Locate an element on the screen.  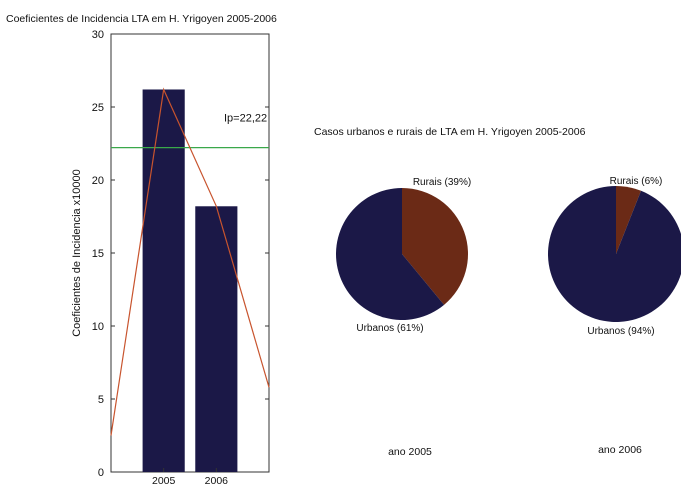
pie-label-urbanos: Urbanos (61%) is located at coordinates (389, 328).